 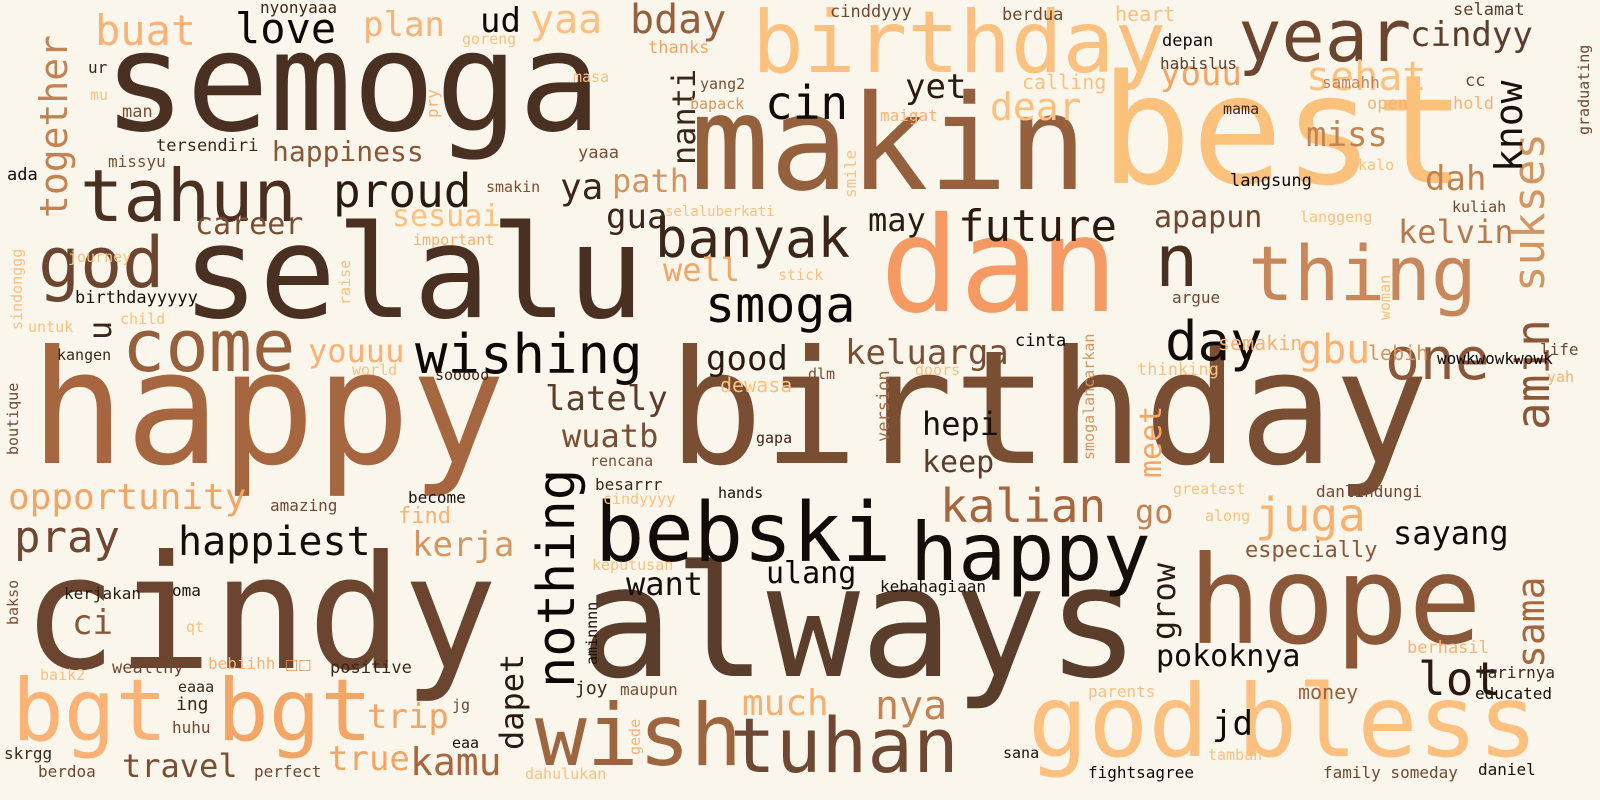 What do you see at coordinates (99, 95) in the screenshot?
I see `word-mu: mu` at bounding box center [99, 95].